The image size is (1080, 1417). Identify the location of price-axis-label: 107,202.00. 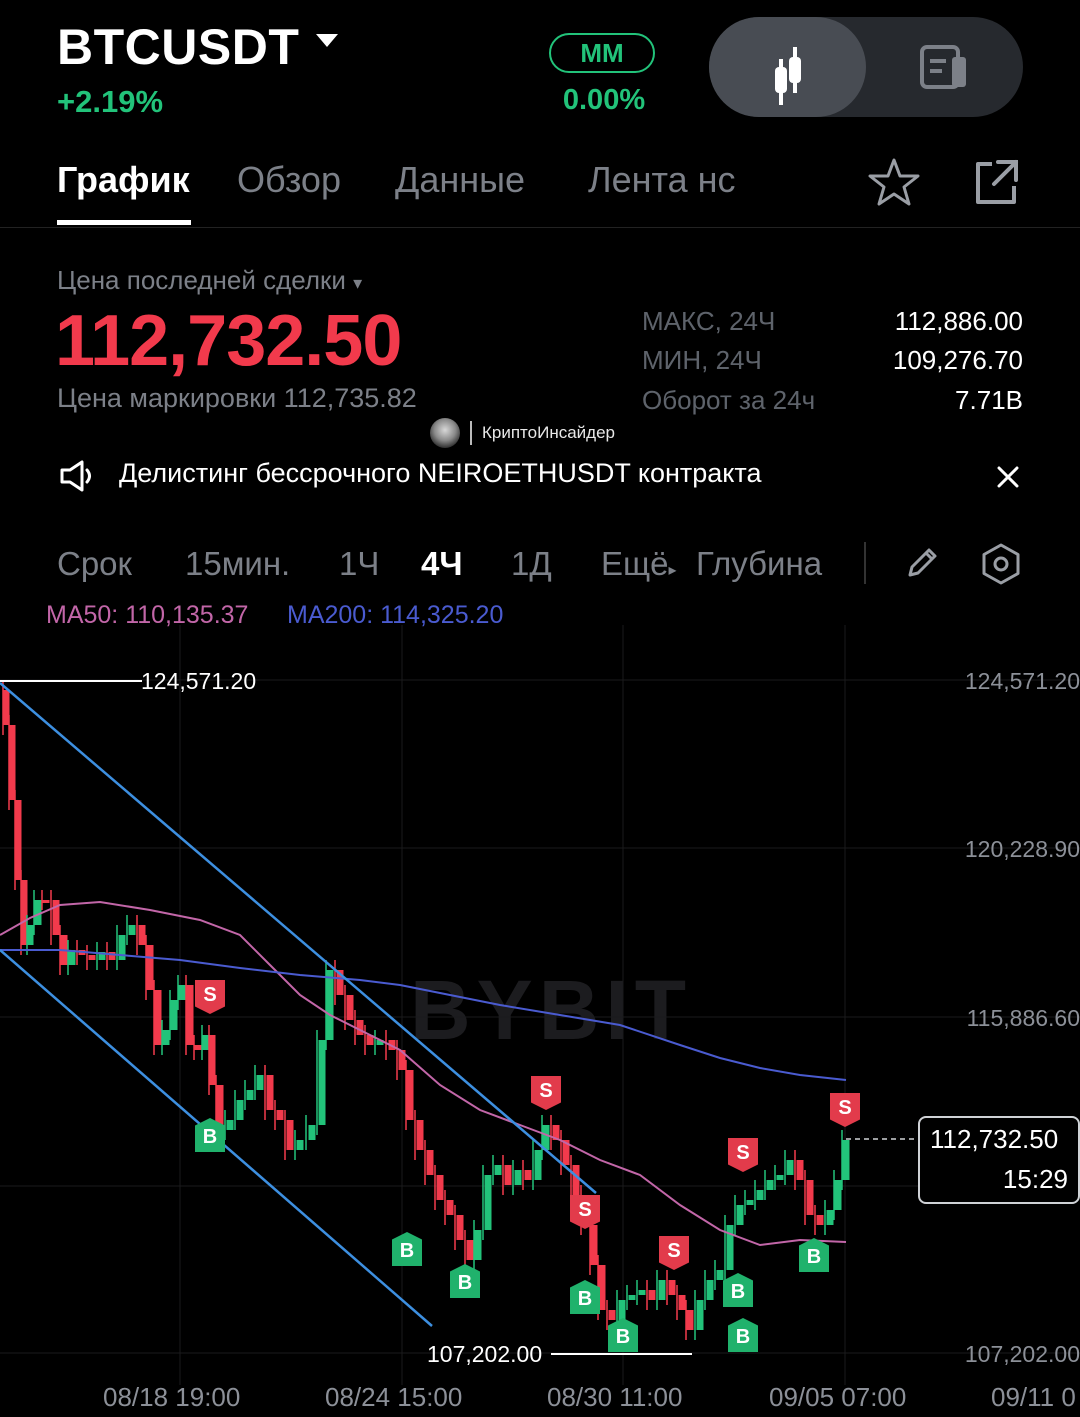
(1022, 1354).